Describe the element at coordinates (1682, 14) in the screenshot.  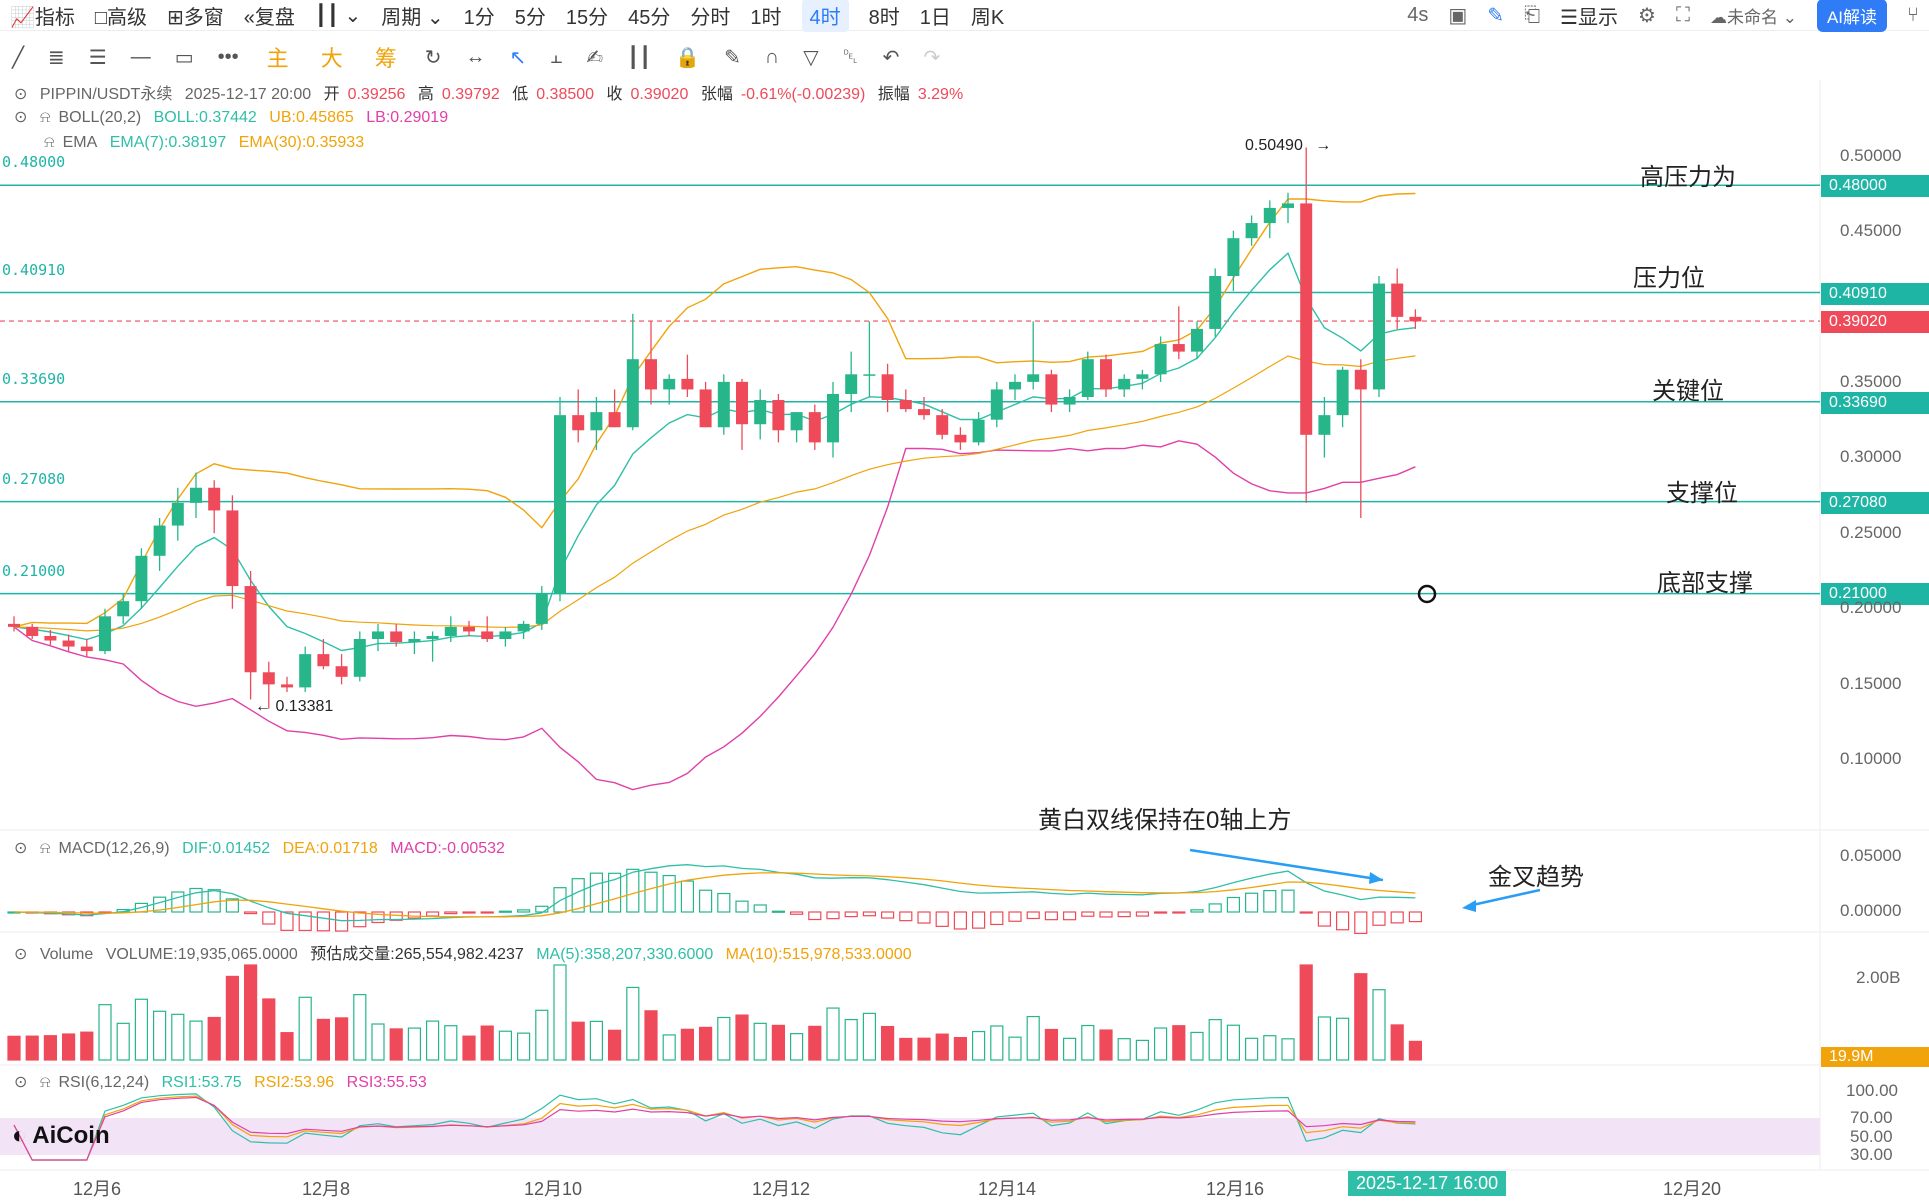
I see `fullscreen-icon: ⛶` at that location.